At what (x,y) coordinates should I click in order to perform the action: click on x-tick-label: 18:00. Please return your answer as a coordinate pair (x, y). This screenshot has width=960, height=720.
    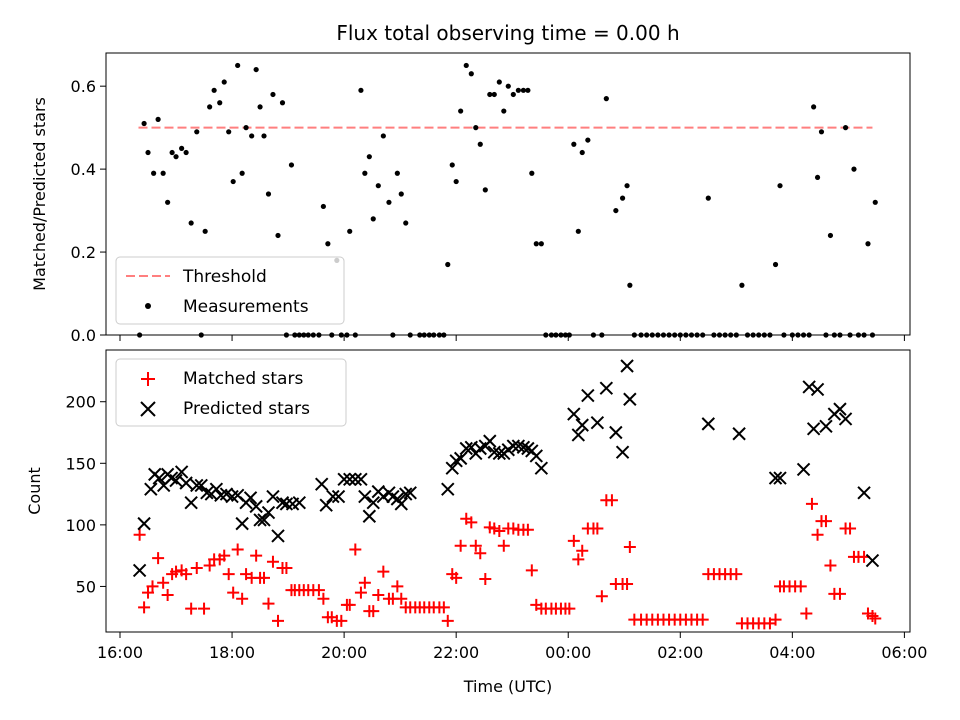
    Looking at the image, I should click on (232, 652).